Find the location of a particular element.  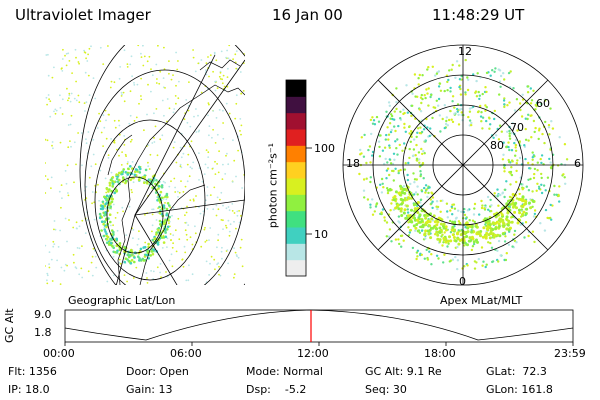

mlt-label-12: 12 is located at coordinates (465, 51).